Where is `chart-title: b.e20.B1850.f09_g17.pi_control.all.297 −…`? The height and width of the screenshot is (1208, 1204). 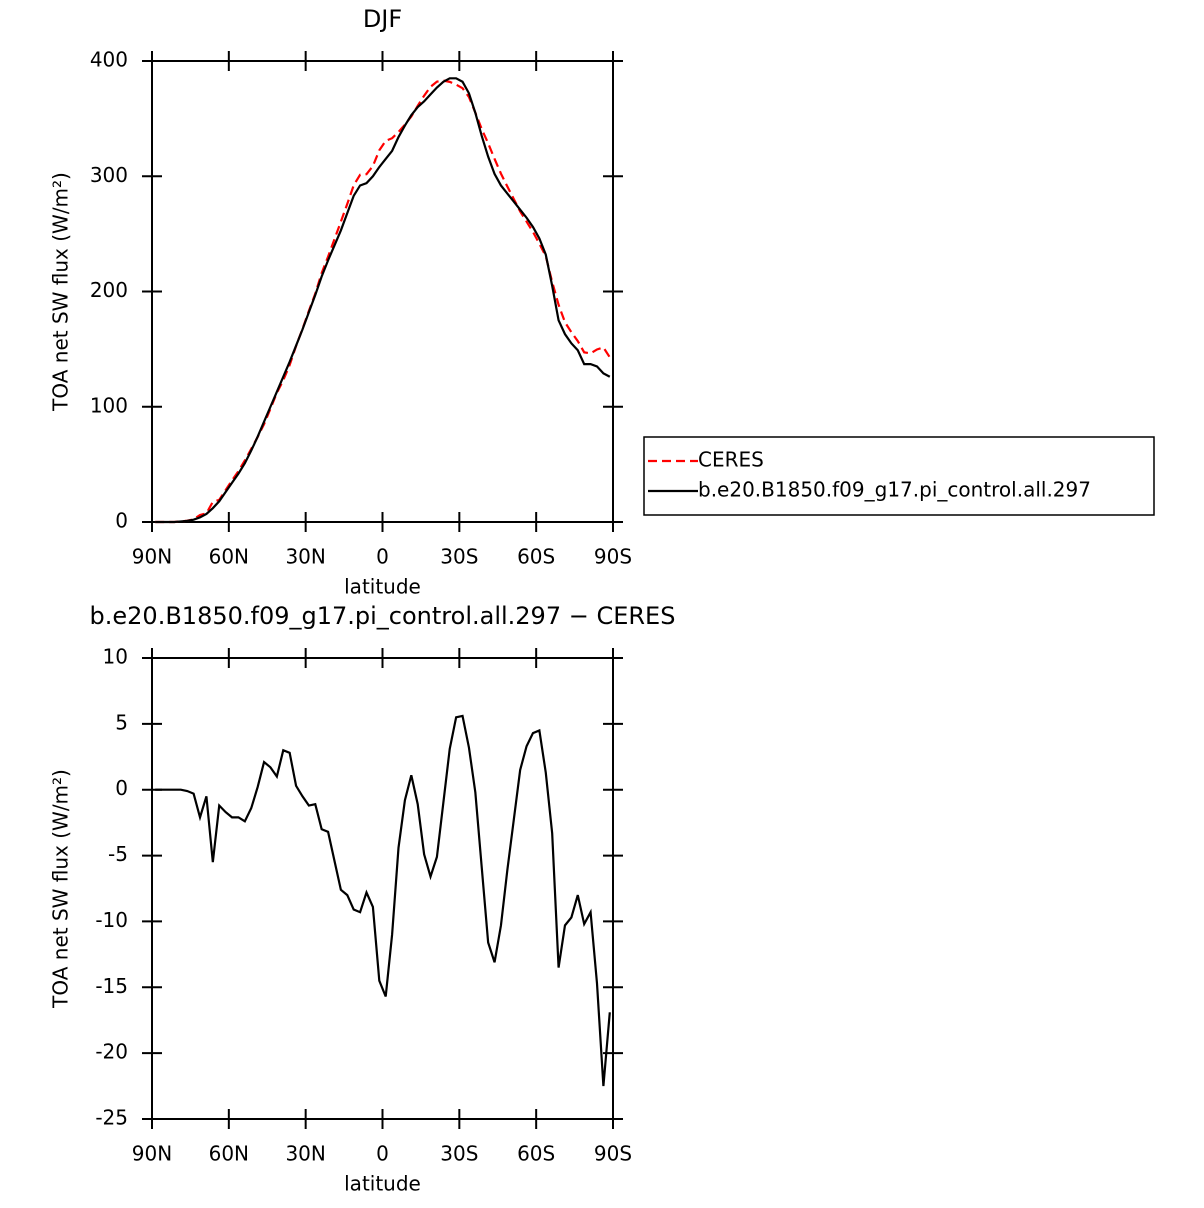 chart-title: b.e20.B1850.f09_g17.pi_control.all.297 −… is located at coordinates (383, 616).